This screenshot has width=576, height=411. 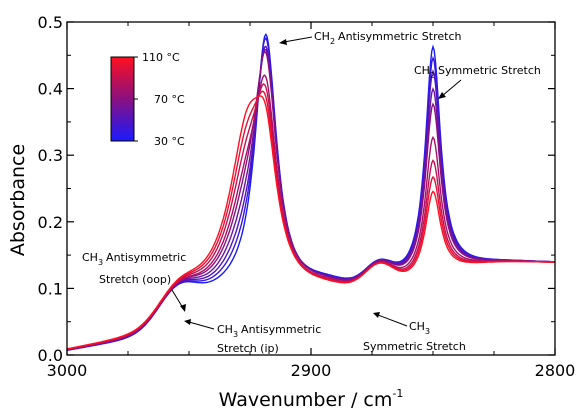 I want to click on colorbar-label-110: 110 °C, so click(x=161, y=57).